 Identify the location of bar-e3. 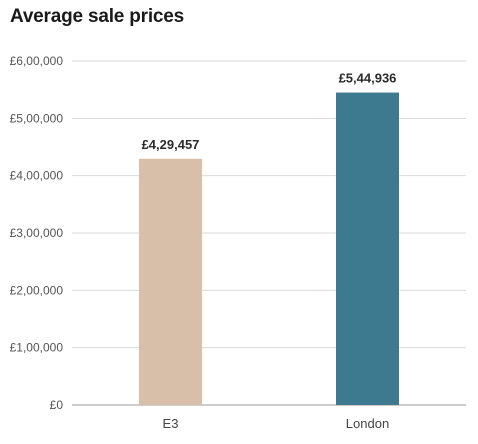
(170, 281).